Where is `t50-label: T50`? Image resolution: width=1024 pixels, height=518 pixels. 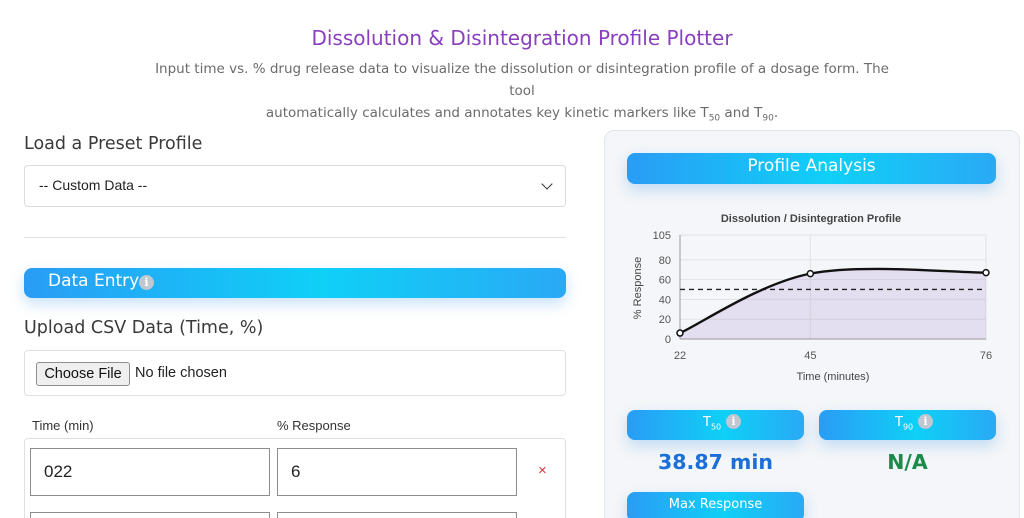 t50-label: T50 is located at coordinates (712, 423).